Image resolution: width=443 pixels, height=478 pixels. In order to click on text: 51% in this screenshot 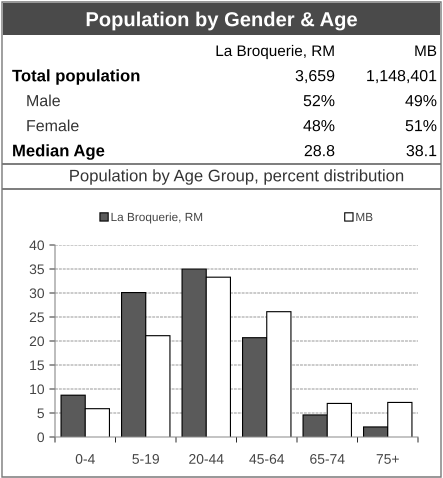, I will do `click(421, 126)`.